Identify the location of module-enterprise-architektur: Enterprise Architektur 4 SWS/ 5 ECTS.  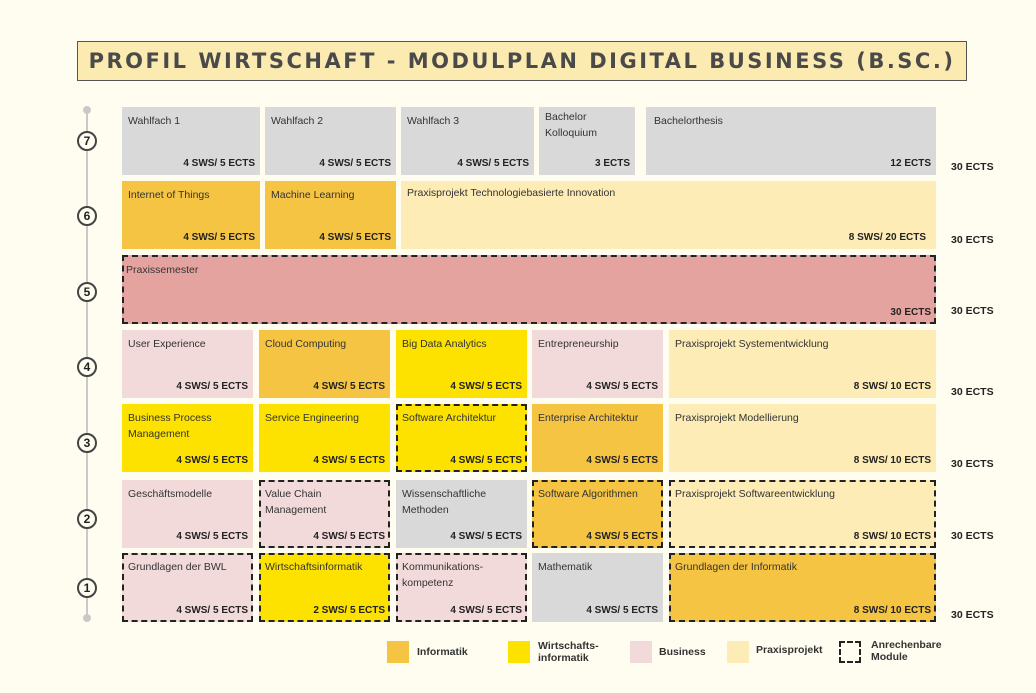
(597, 438).